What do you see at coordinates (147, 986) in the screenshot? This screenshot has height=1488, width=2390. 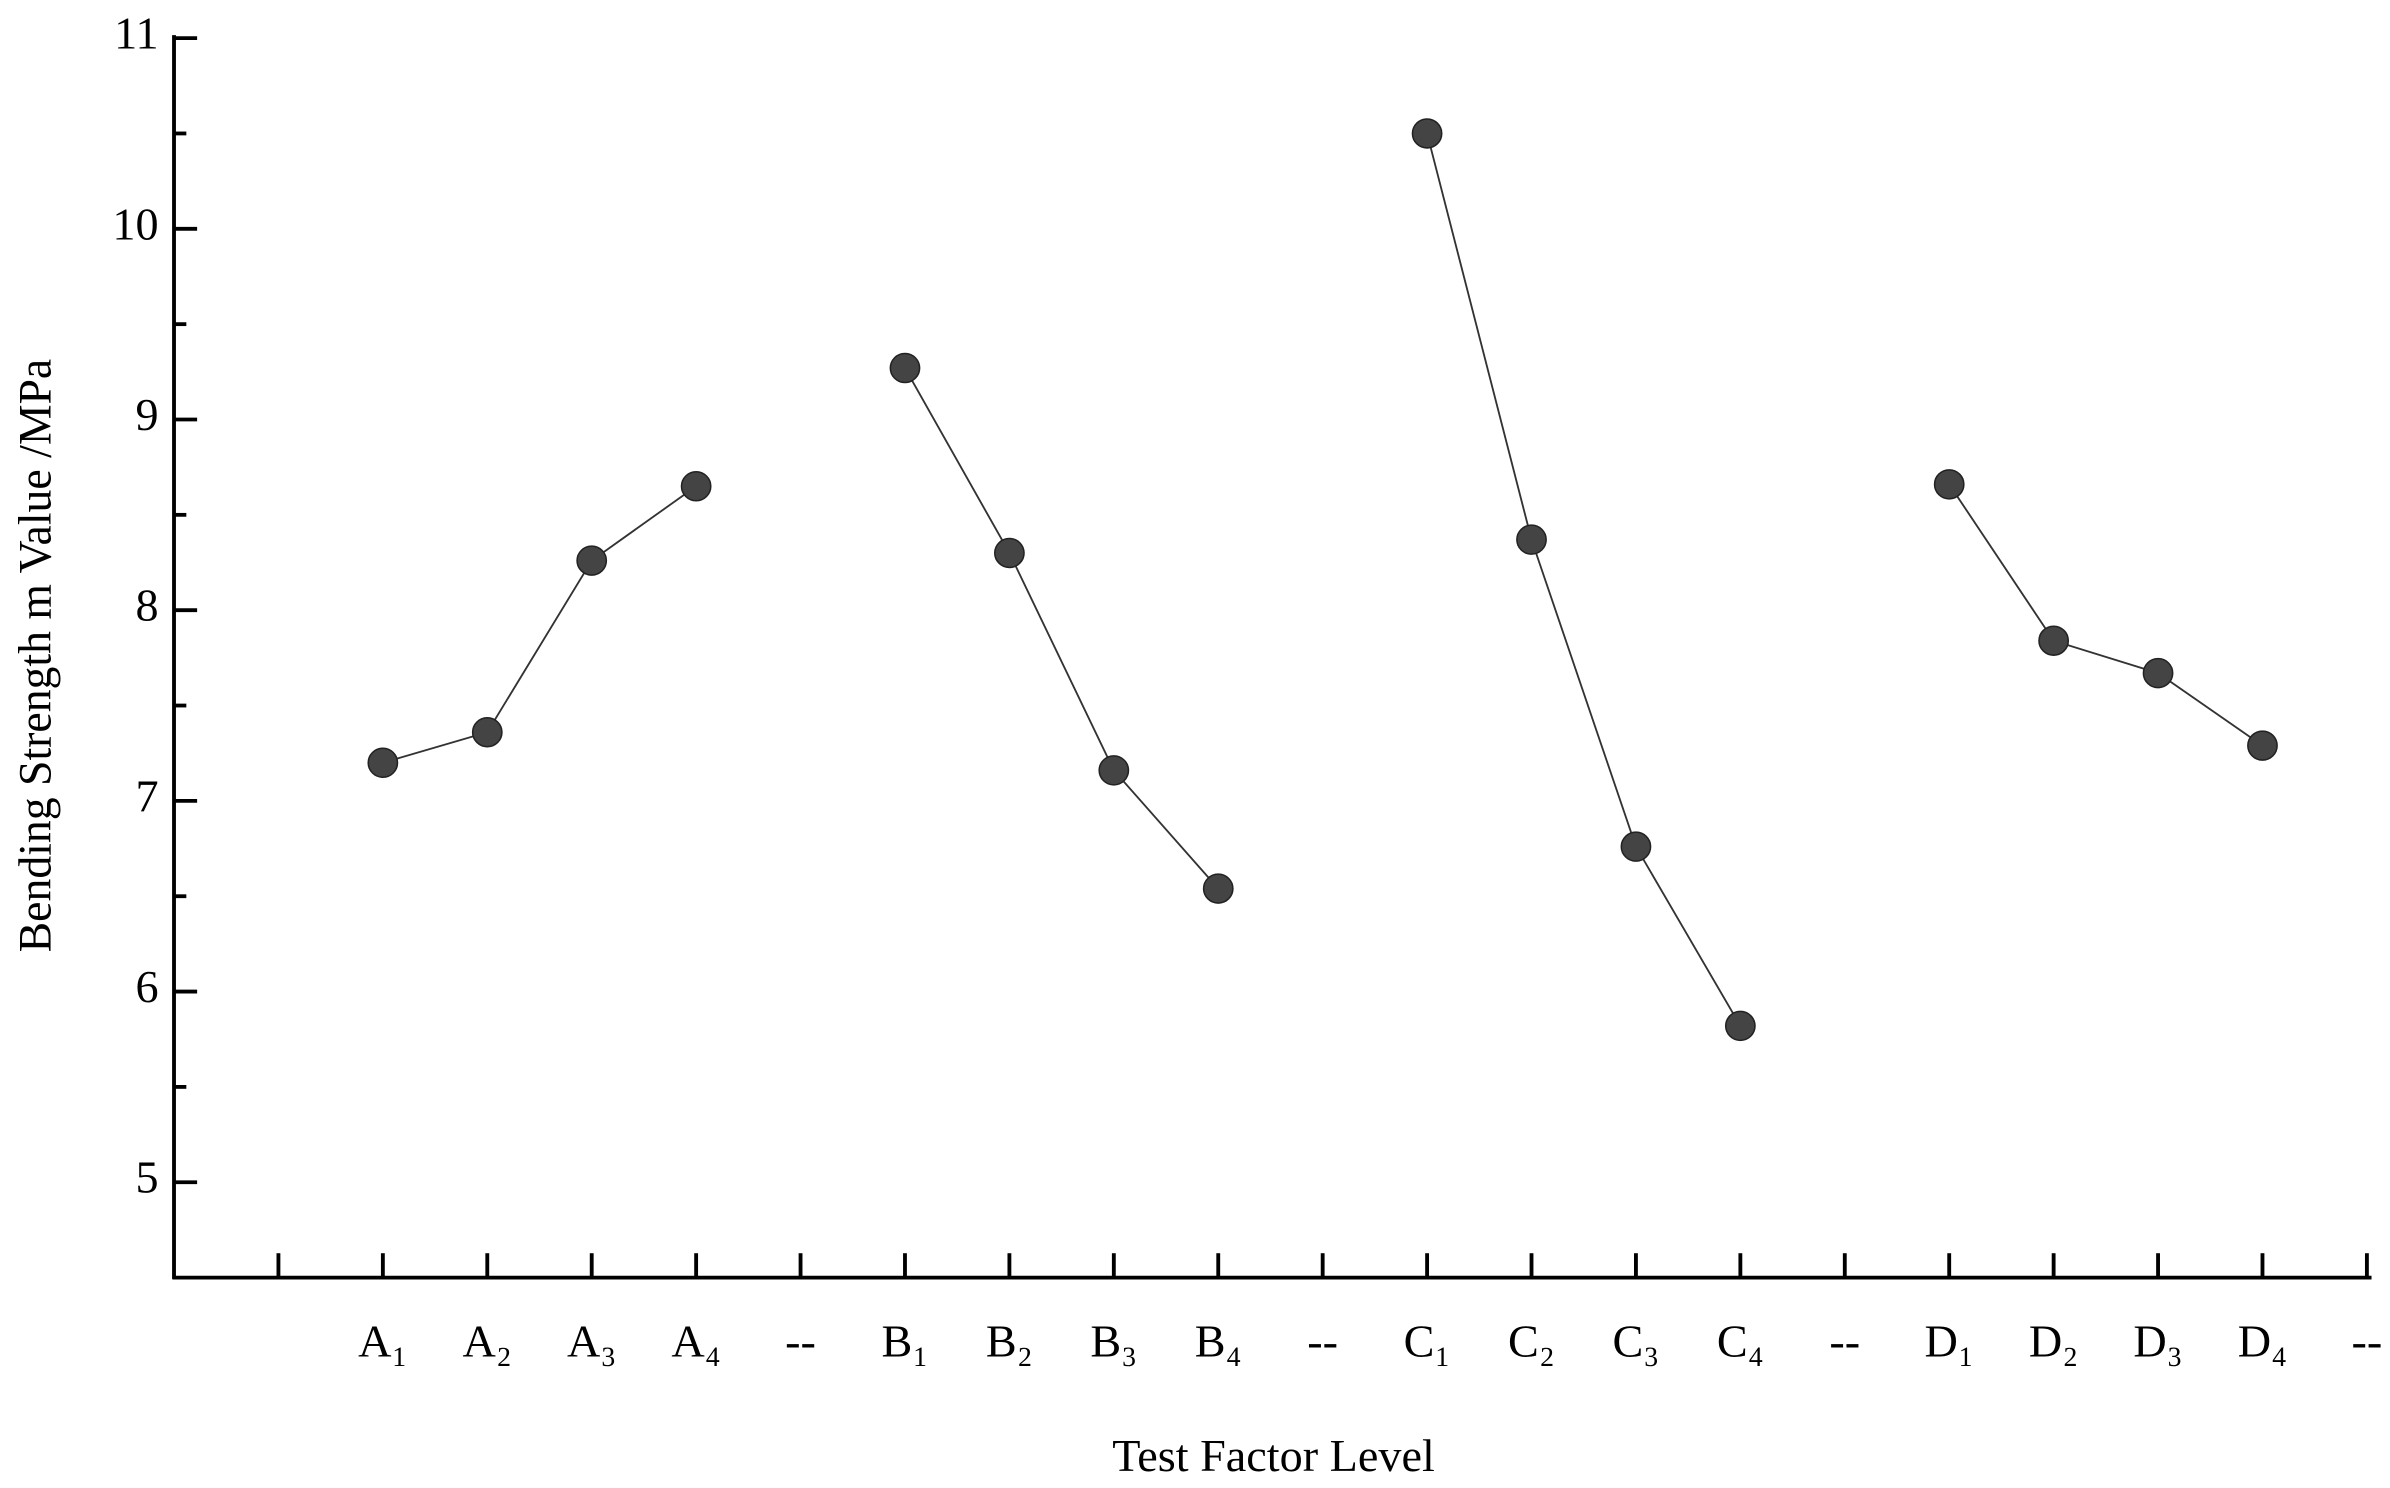 I see `y-tick-label: 6` at bounding box center [147, 986].